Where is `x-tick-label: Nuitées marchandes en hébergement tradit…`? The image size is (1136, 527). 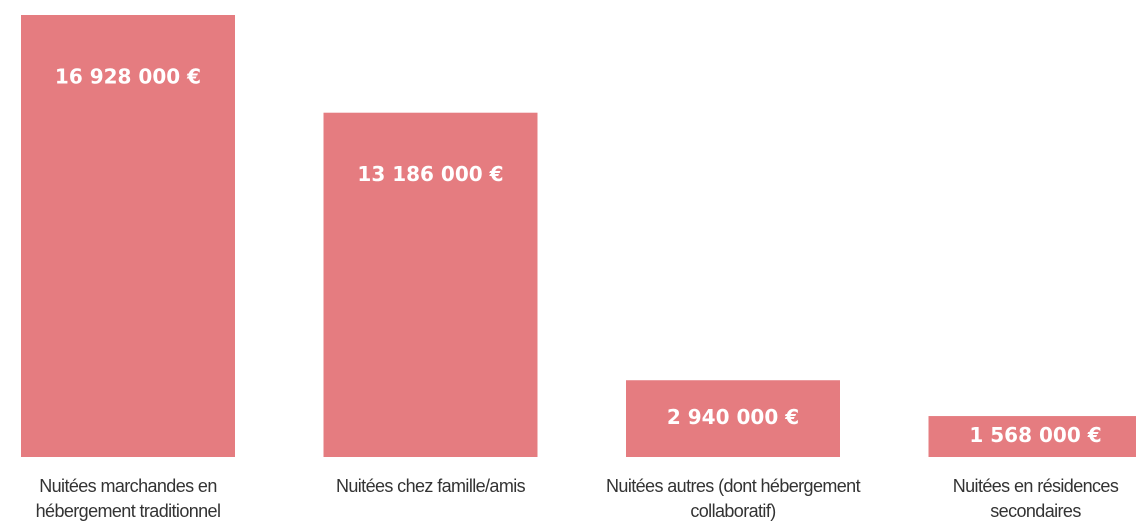 x-tick-label: Nuitées marchandes en hébergement tradit… is located at coordinates (128, 498).